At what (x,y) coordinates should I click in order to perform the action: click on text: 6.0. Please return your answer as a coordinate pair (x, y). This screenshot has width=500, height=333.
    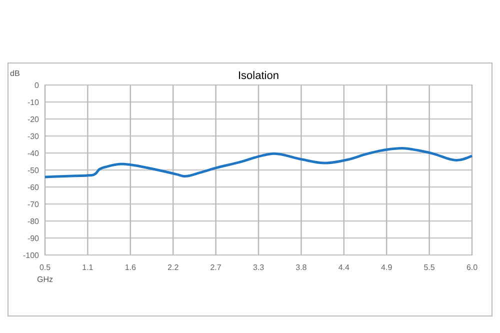
    Looking at the image, I should click on (472, 267).